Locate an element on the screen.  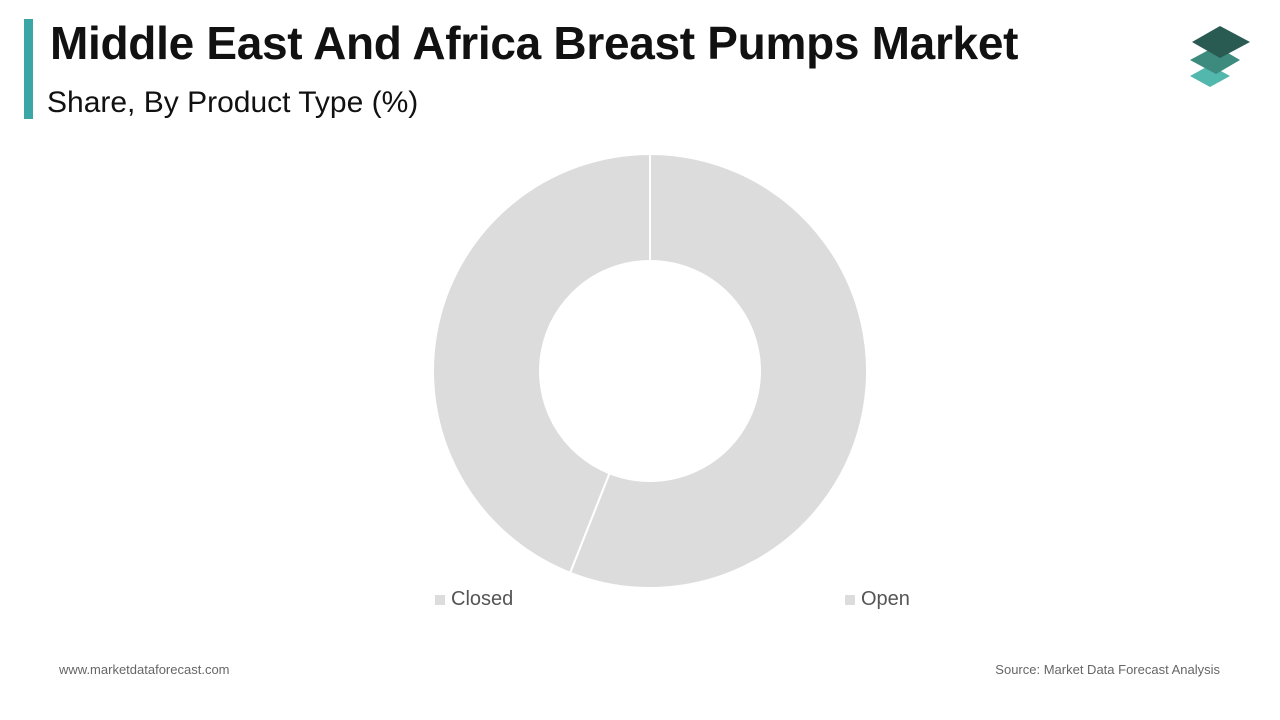
title-accent-bar is located at coordinates (28, 69).